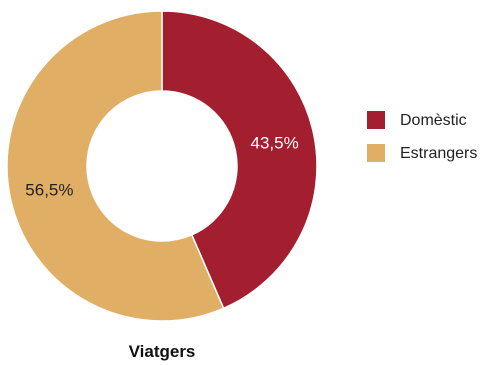  I want to click on slice-labels: 43,5% 56,5%, so click(161, 167).